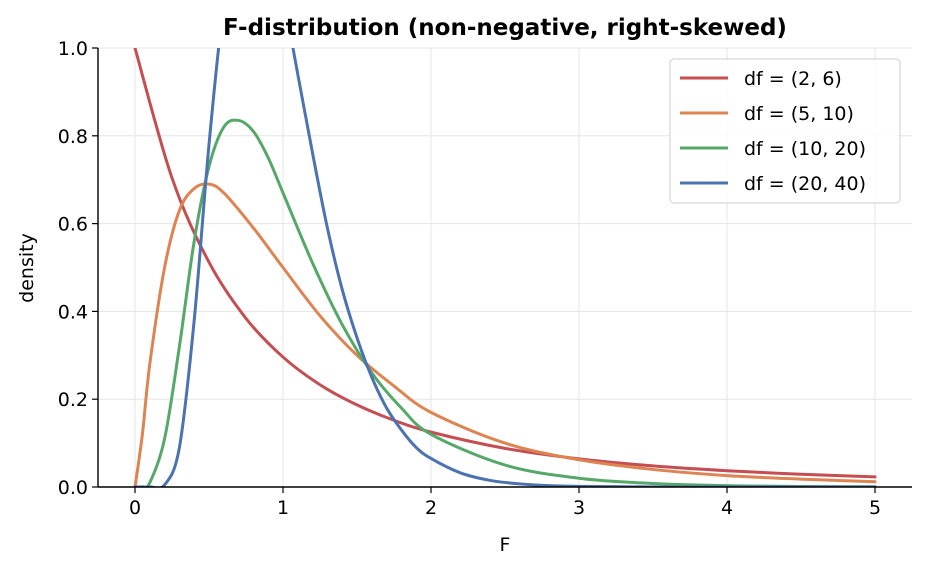 The width and height of the screenshot is (926, 571). Describe the element at coordinates (73, 312) in the screenshot. I see `y-tick-label: 0.4` at that location.